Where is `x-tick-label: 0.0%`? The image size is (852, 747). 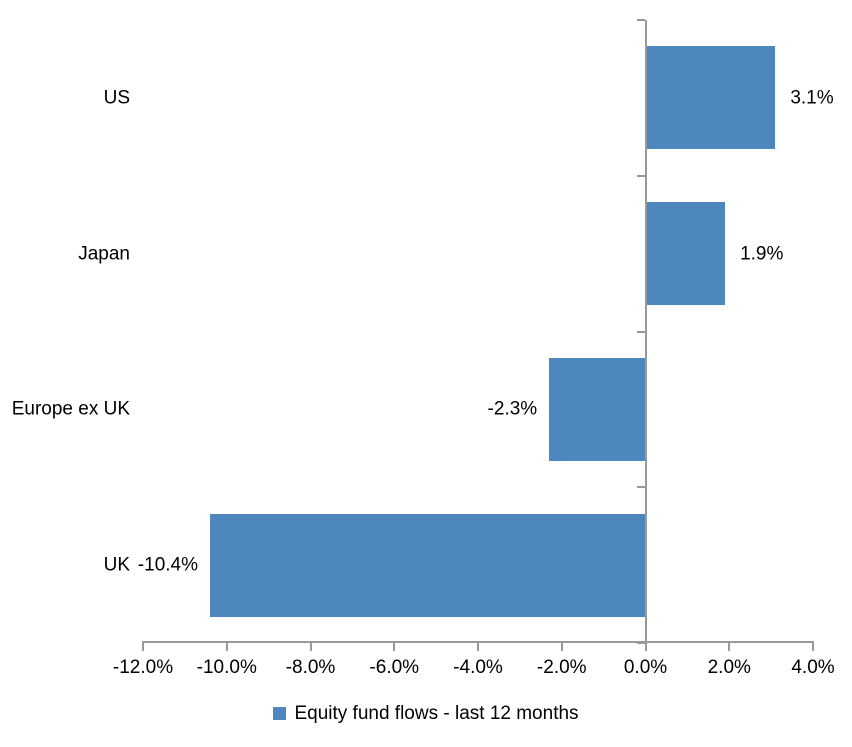 x-tick-label: 0.0% is located at coordinates (645, 667).